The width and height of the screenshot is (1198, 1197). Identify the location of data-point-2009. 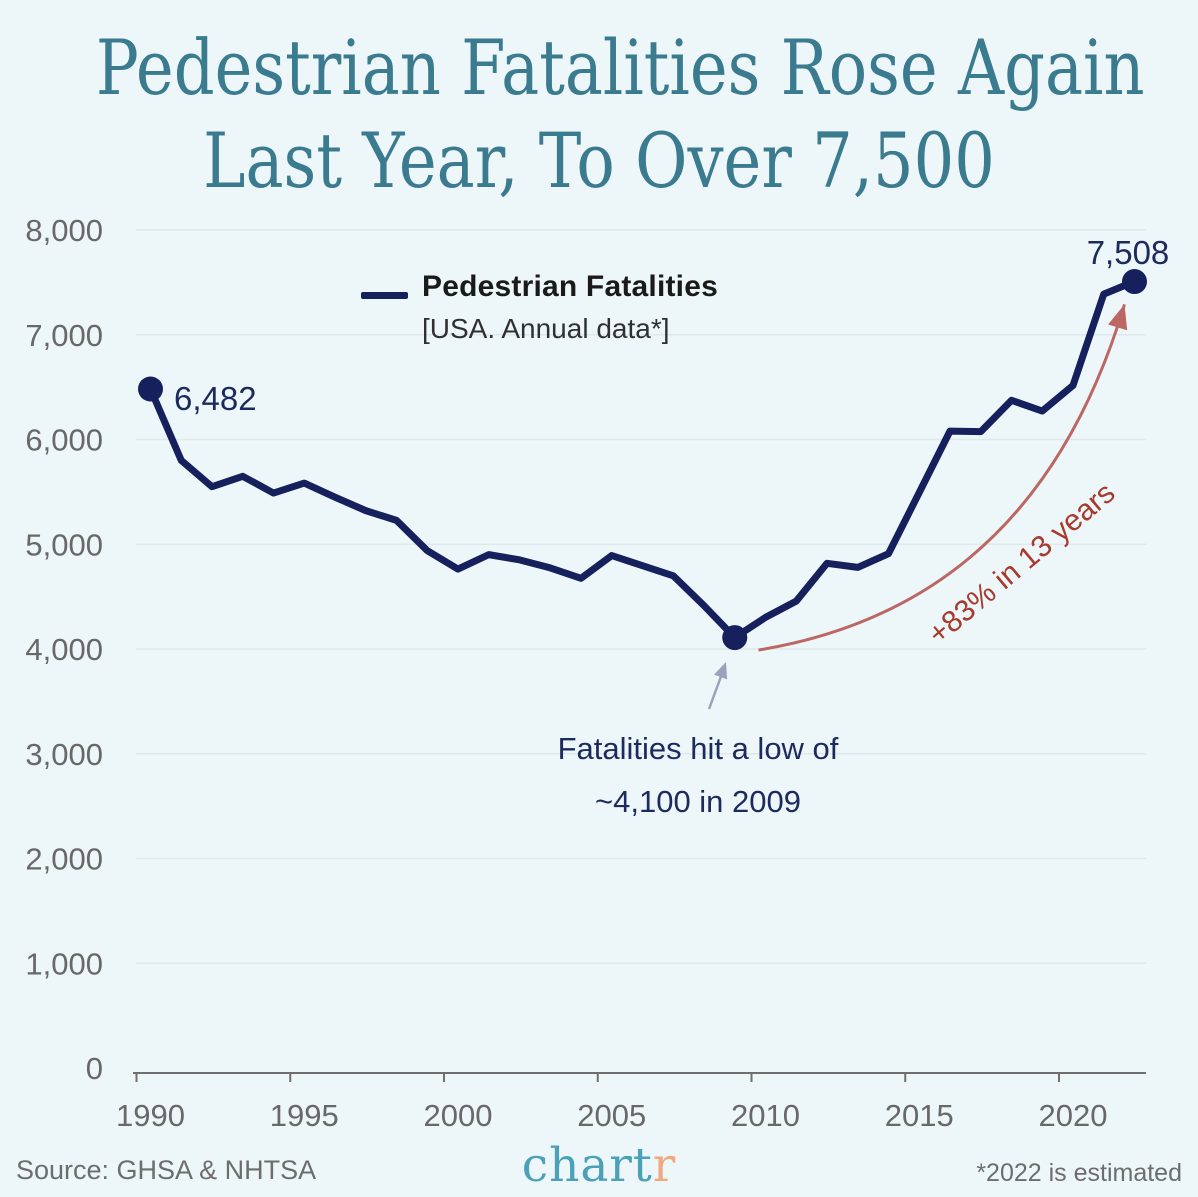
(735, 638).